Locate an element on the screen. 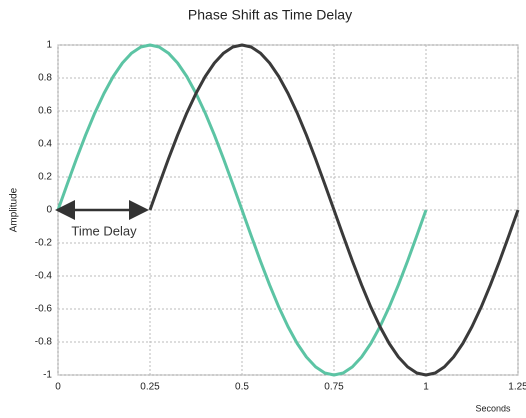 The image size is (526, 418). y-tick-label: -0.6 is located at coordinates (44, 309).